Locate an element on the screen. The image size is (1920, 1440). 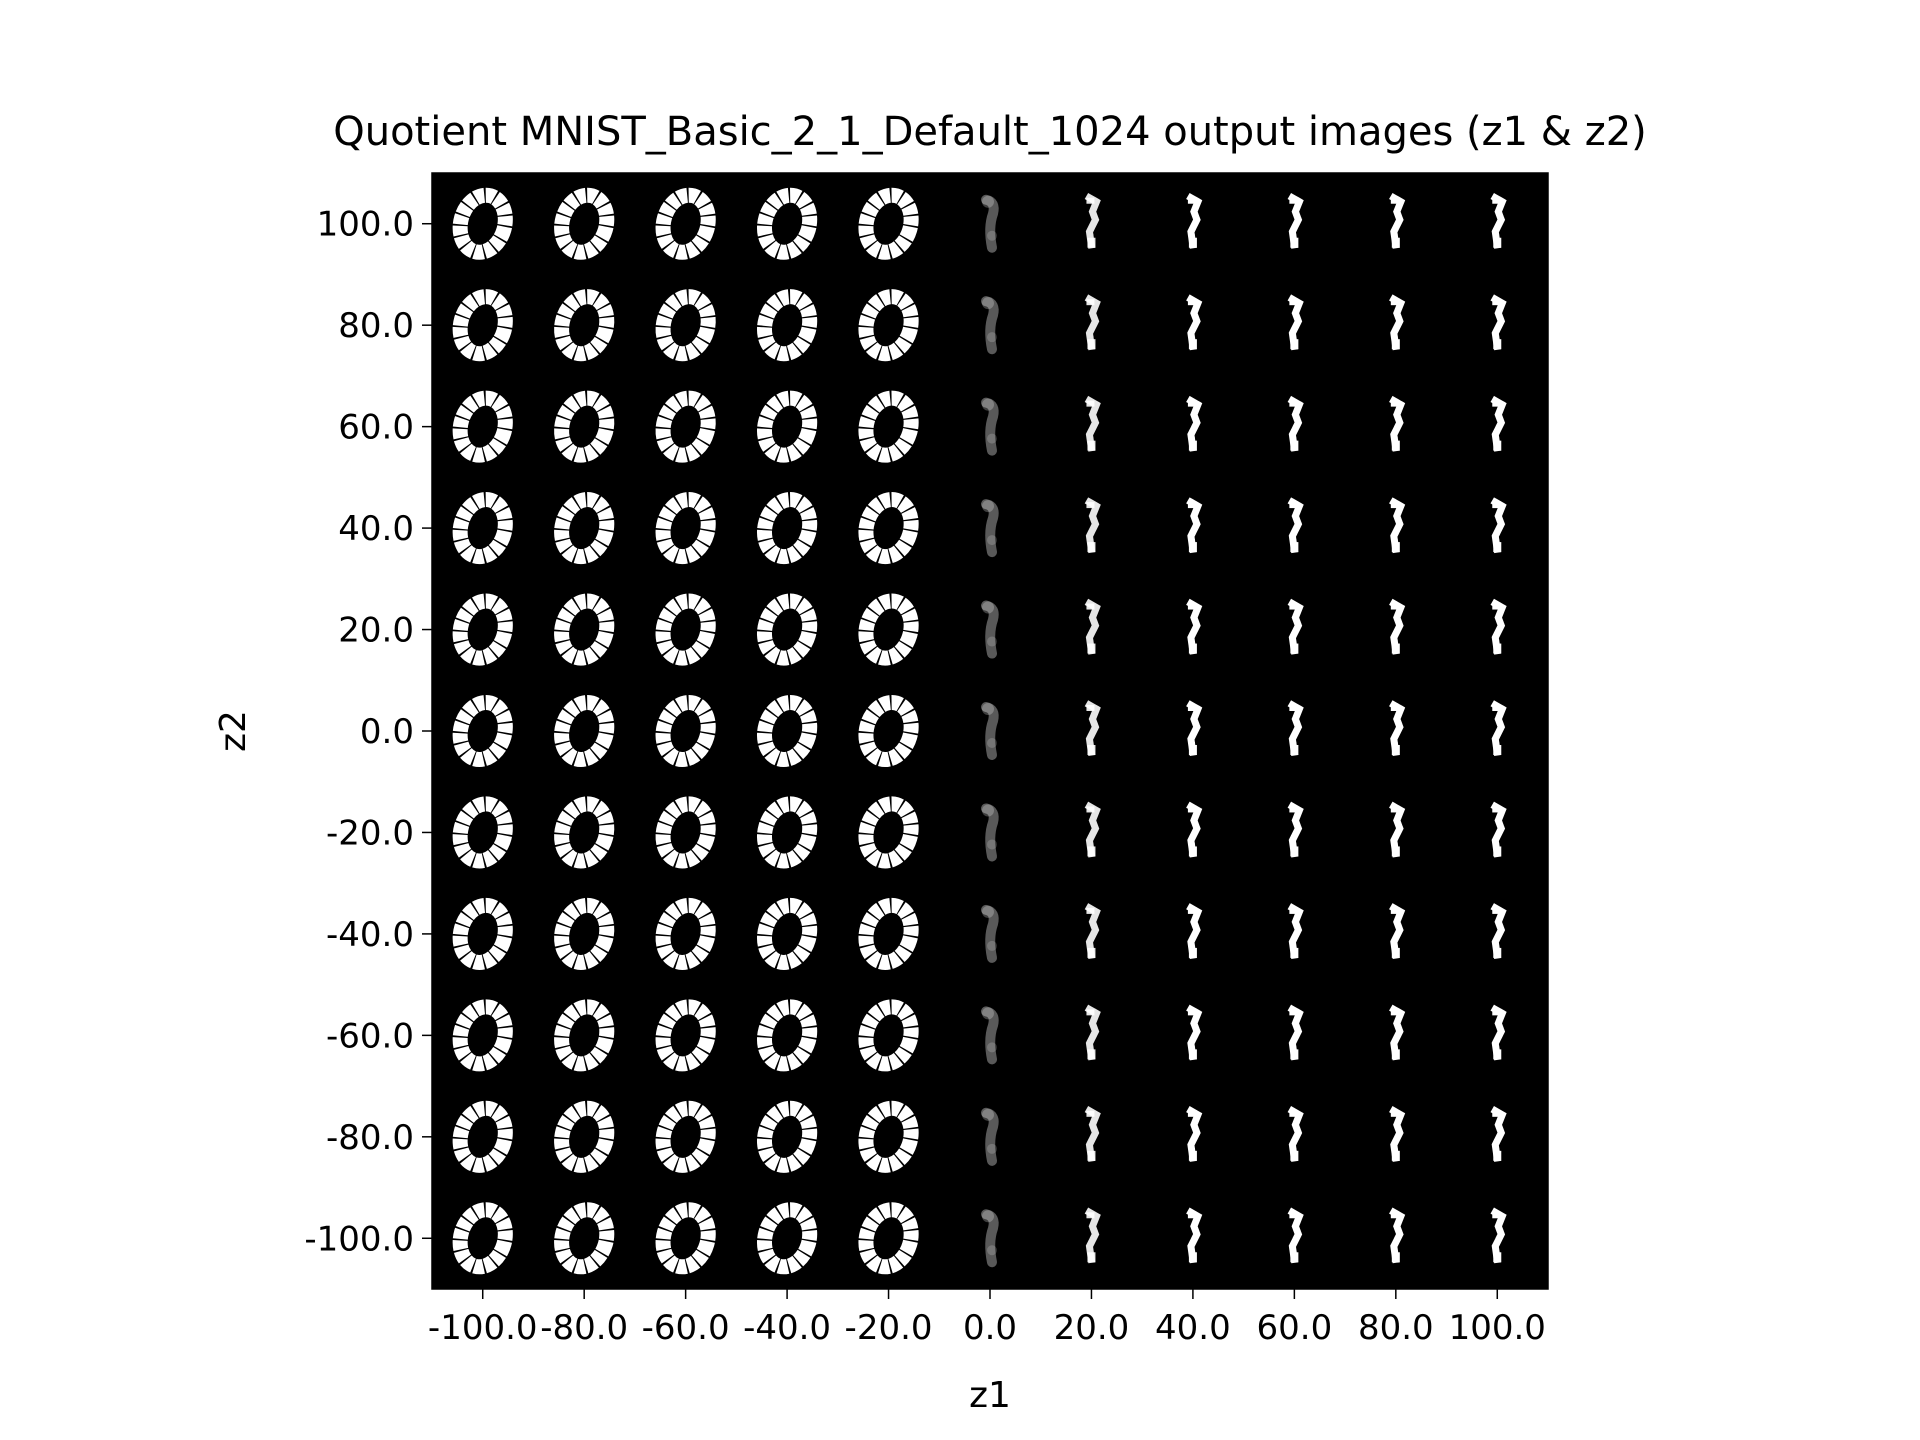
y-tick-label: -20.0 is located at coordinates (370, 833).